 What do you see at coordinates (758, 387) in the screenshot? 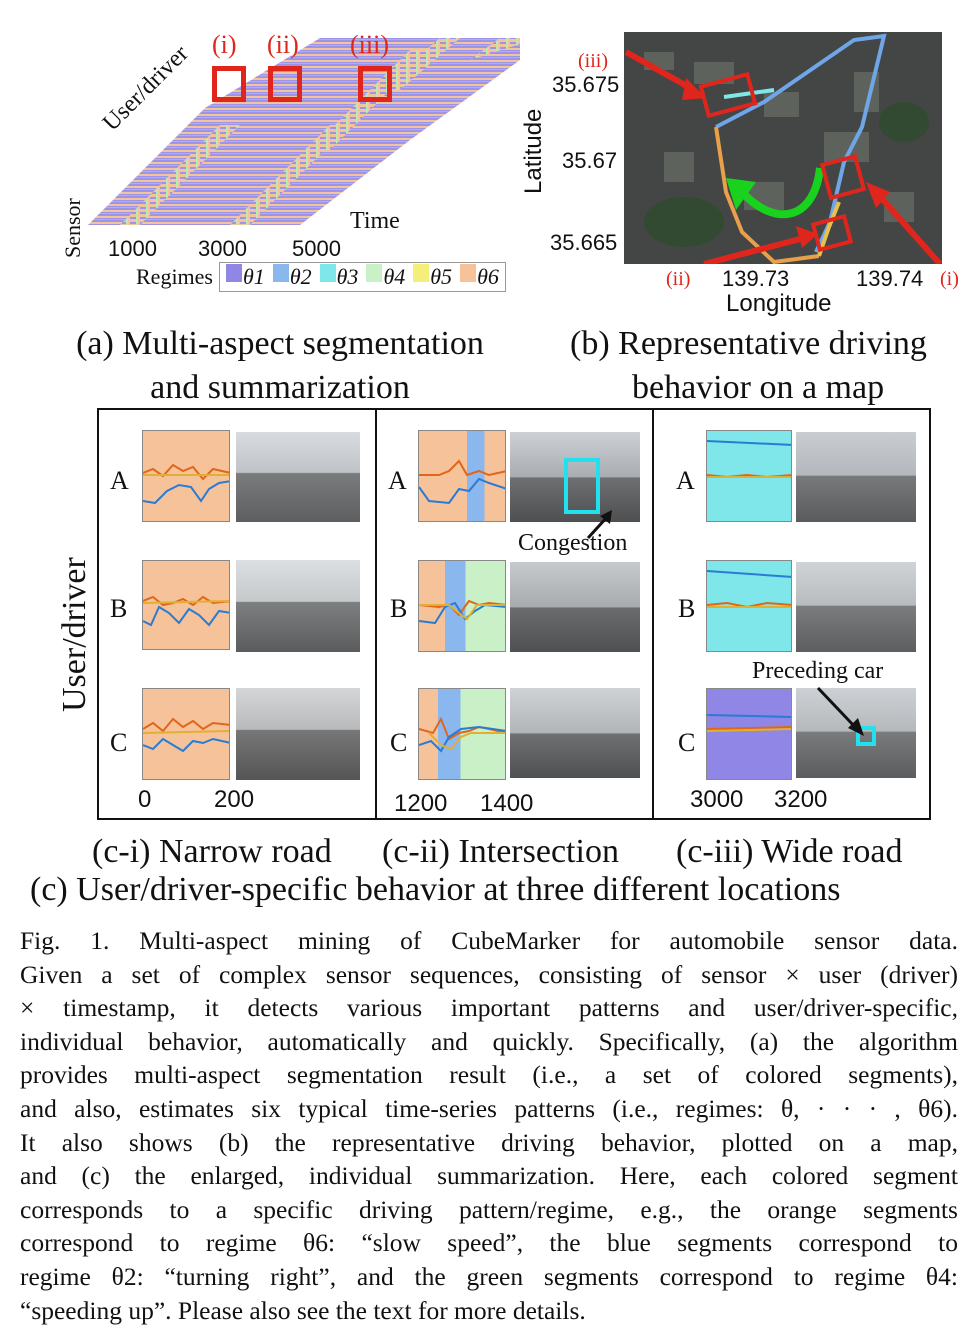
I see `caption-b-line2: behavior on a map` at bounding box center [758, 387].